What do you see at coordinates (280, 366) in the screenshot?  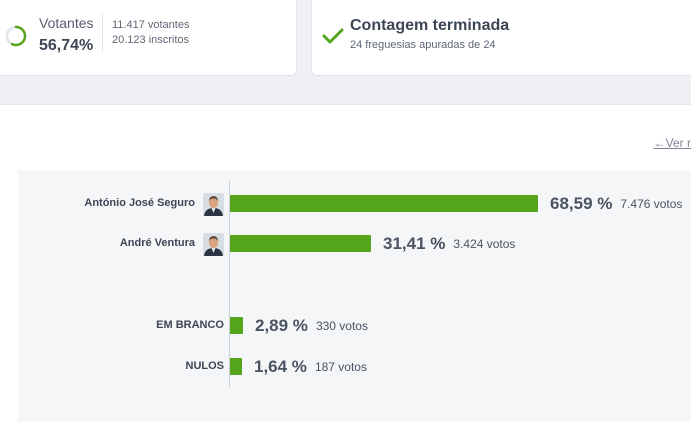 I see `result-percent-nulos: 1,64 %` at bounding box center [280, 366].